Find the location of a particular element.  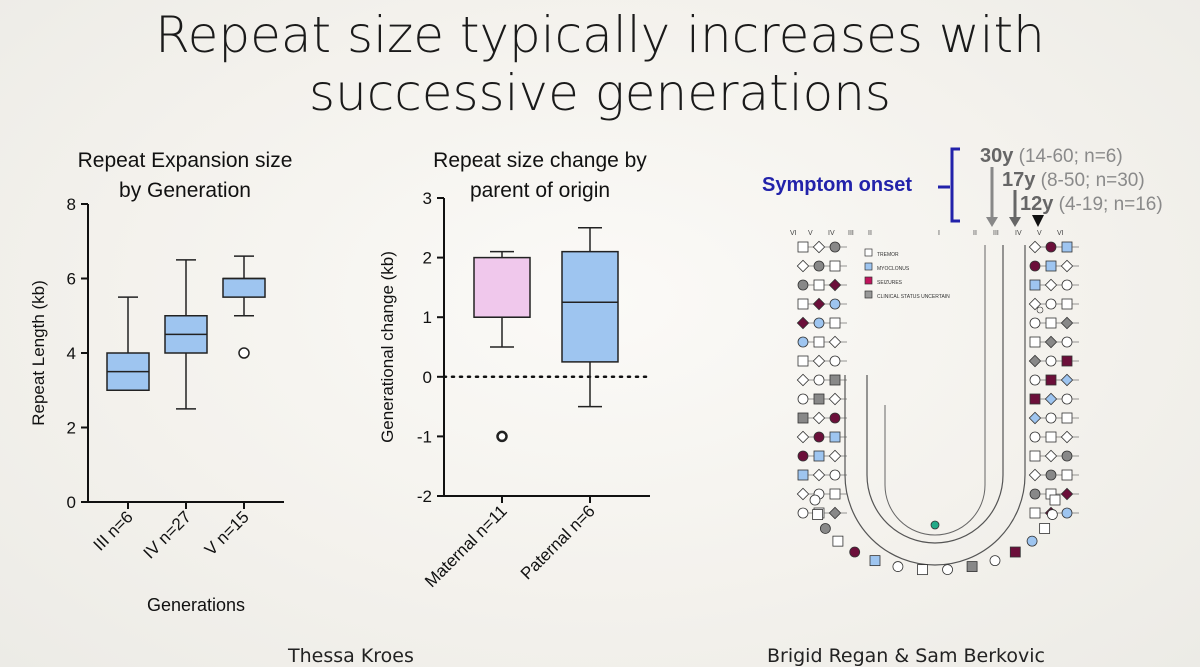

onset-row-3: 12y (4-19; n=16) is located at coordinates (1091, 204).